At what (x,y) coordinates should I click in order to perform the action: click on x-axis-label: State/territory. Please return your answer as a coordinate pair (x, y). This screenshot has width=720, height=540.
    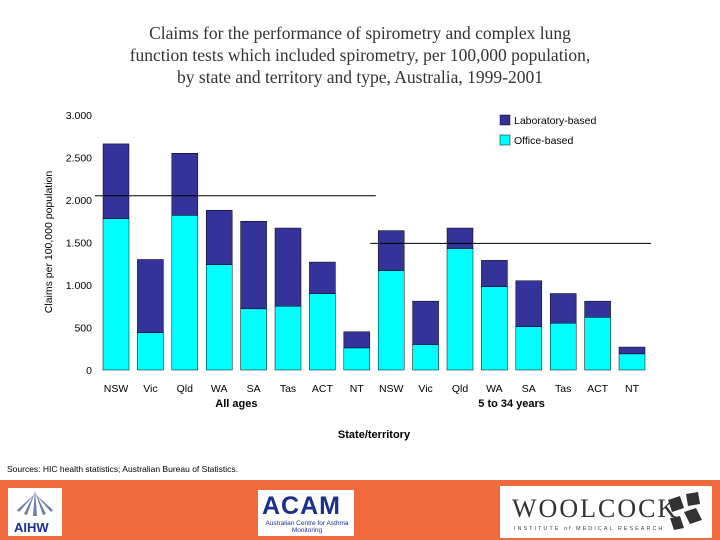
    Looking at the image, I should click on (374, 435).